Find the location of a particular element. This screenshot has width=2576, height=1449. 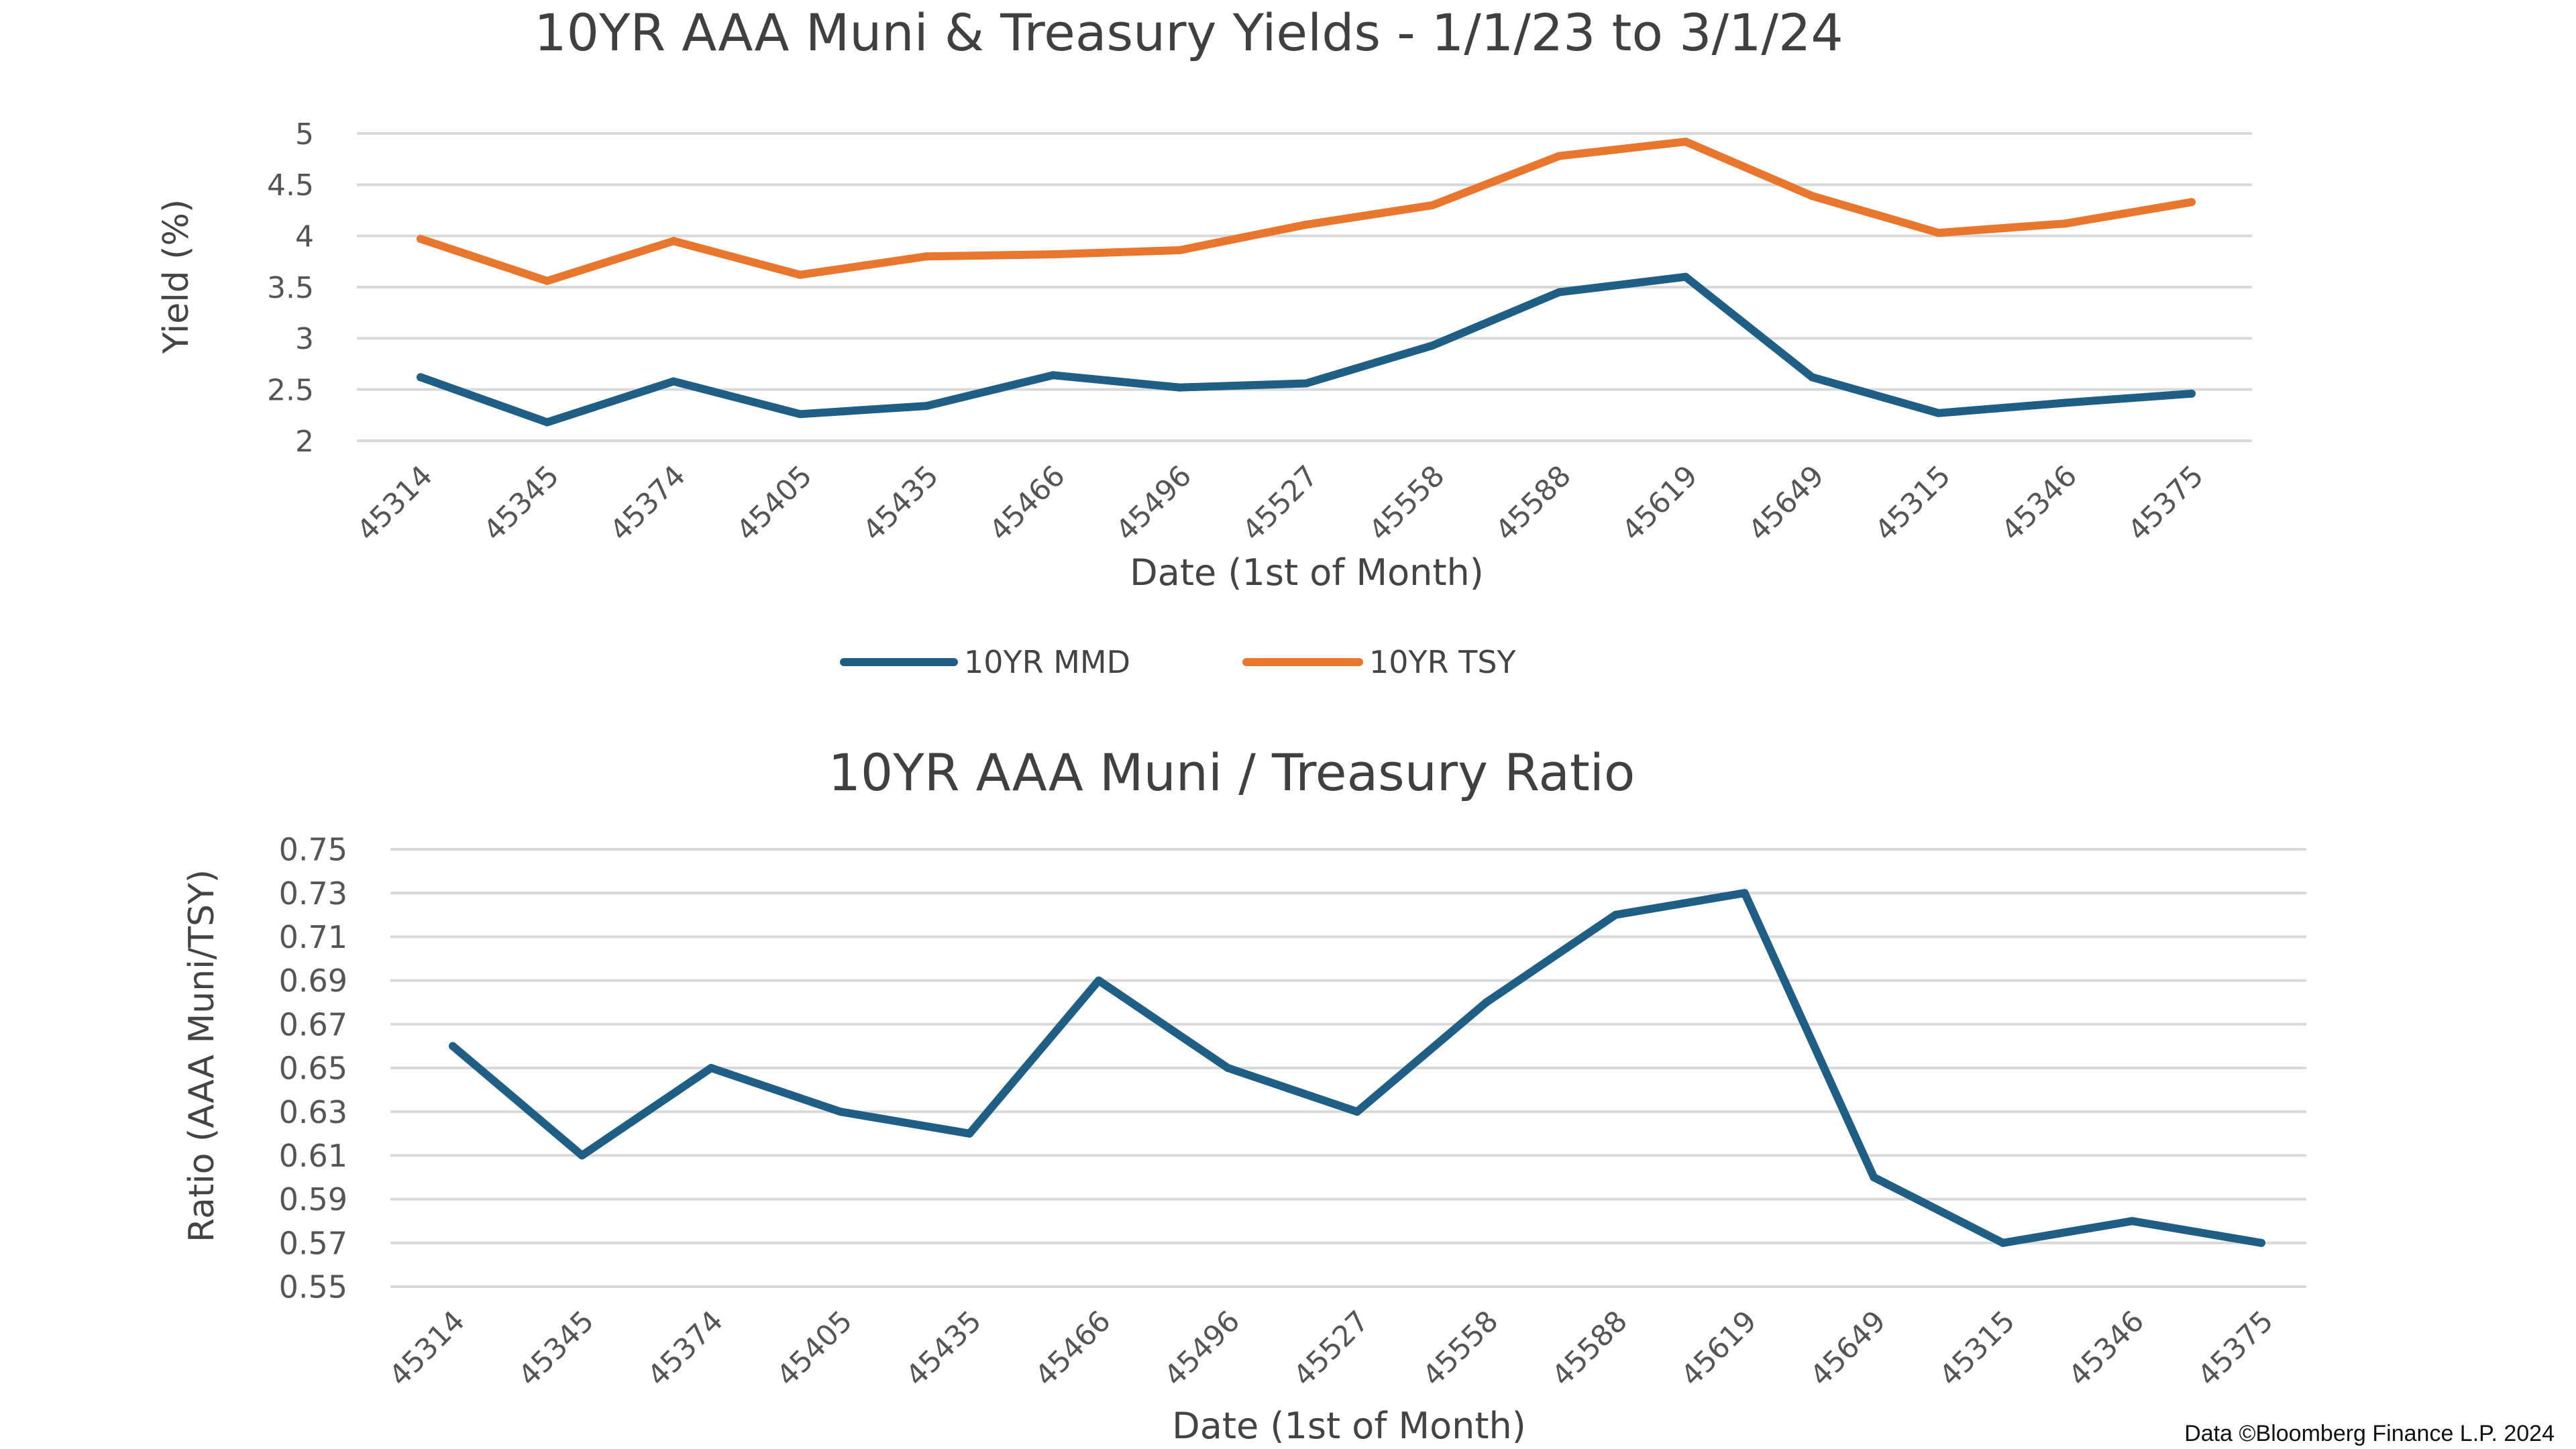

y-tick-label: 0.69 is located at coordinates (313, 981).